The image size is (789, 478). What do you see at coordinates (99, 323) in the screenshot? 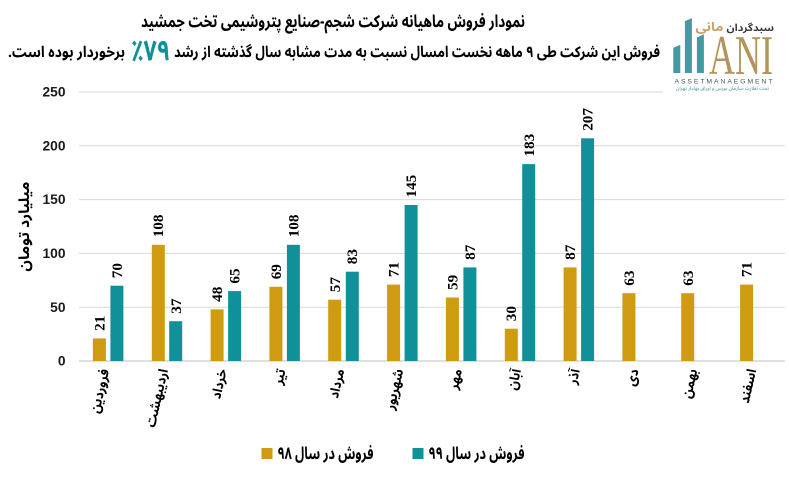
I see `svg-text: 21` at bounding box center [99, 323].